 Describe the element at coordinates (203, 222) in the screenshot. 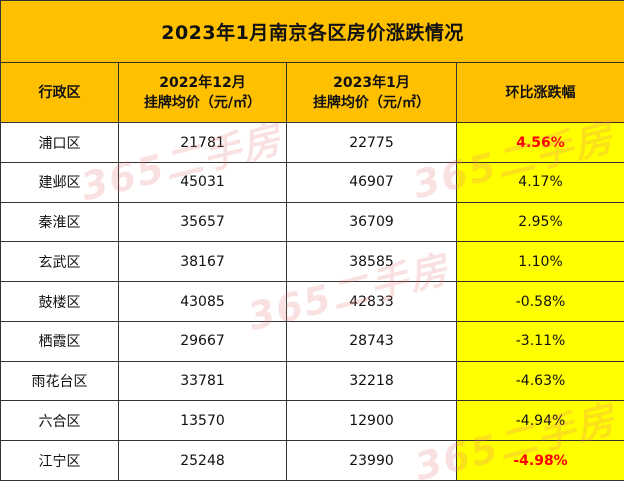

I see `dec-price-cell: 35657` at that location.